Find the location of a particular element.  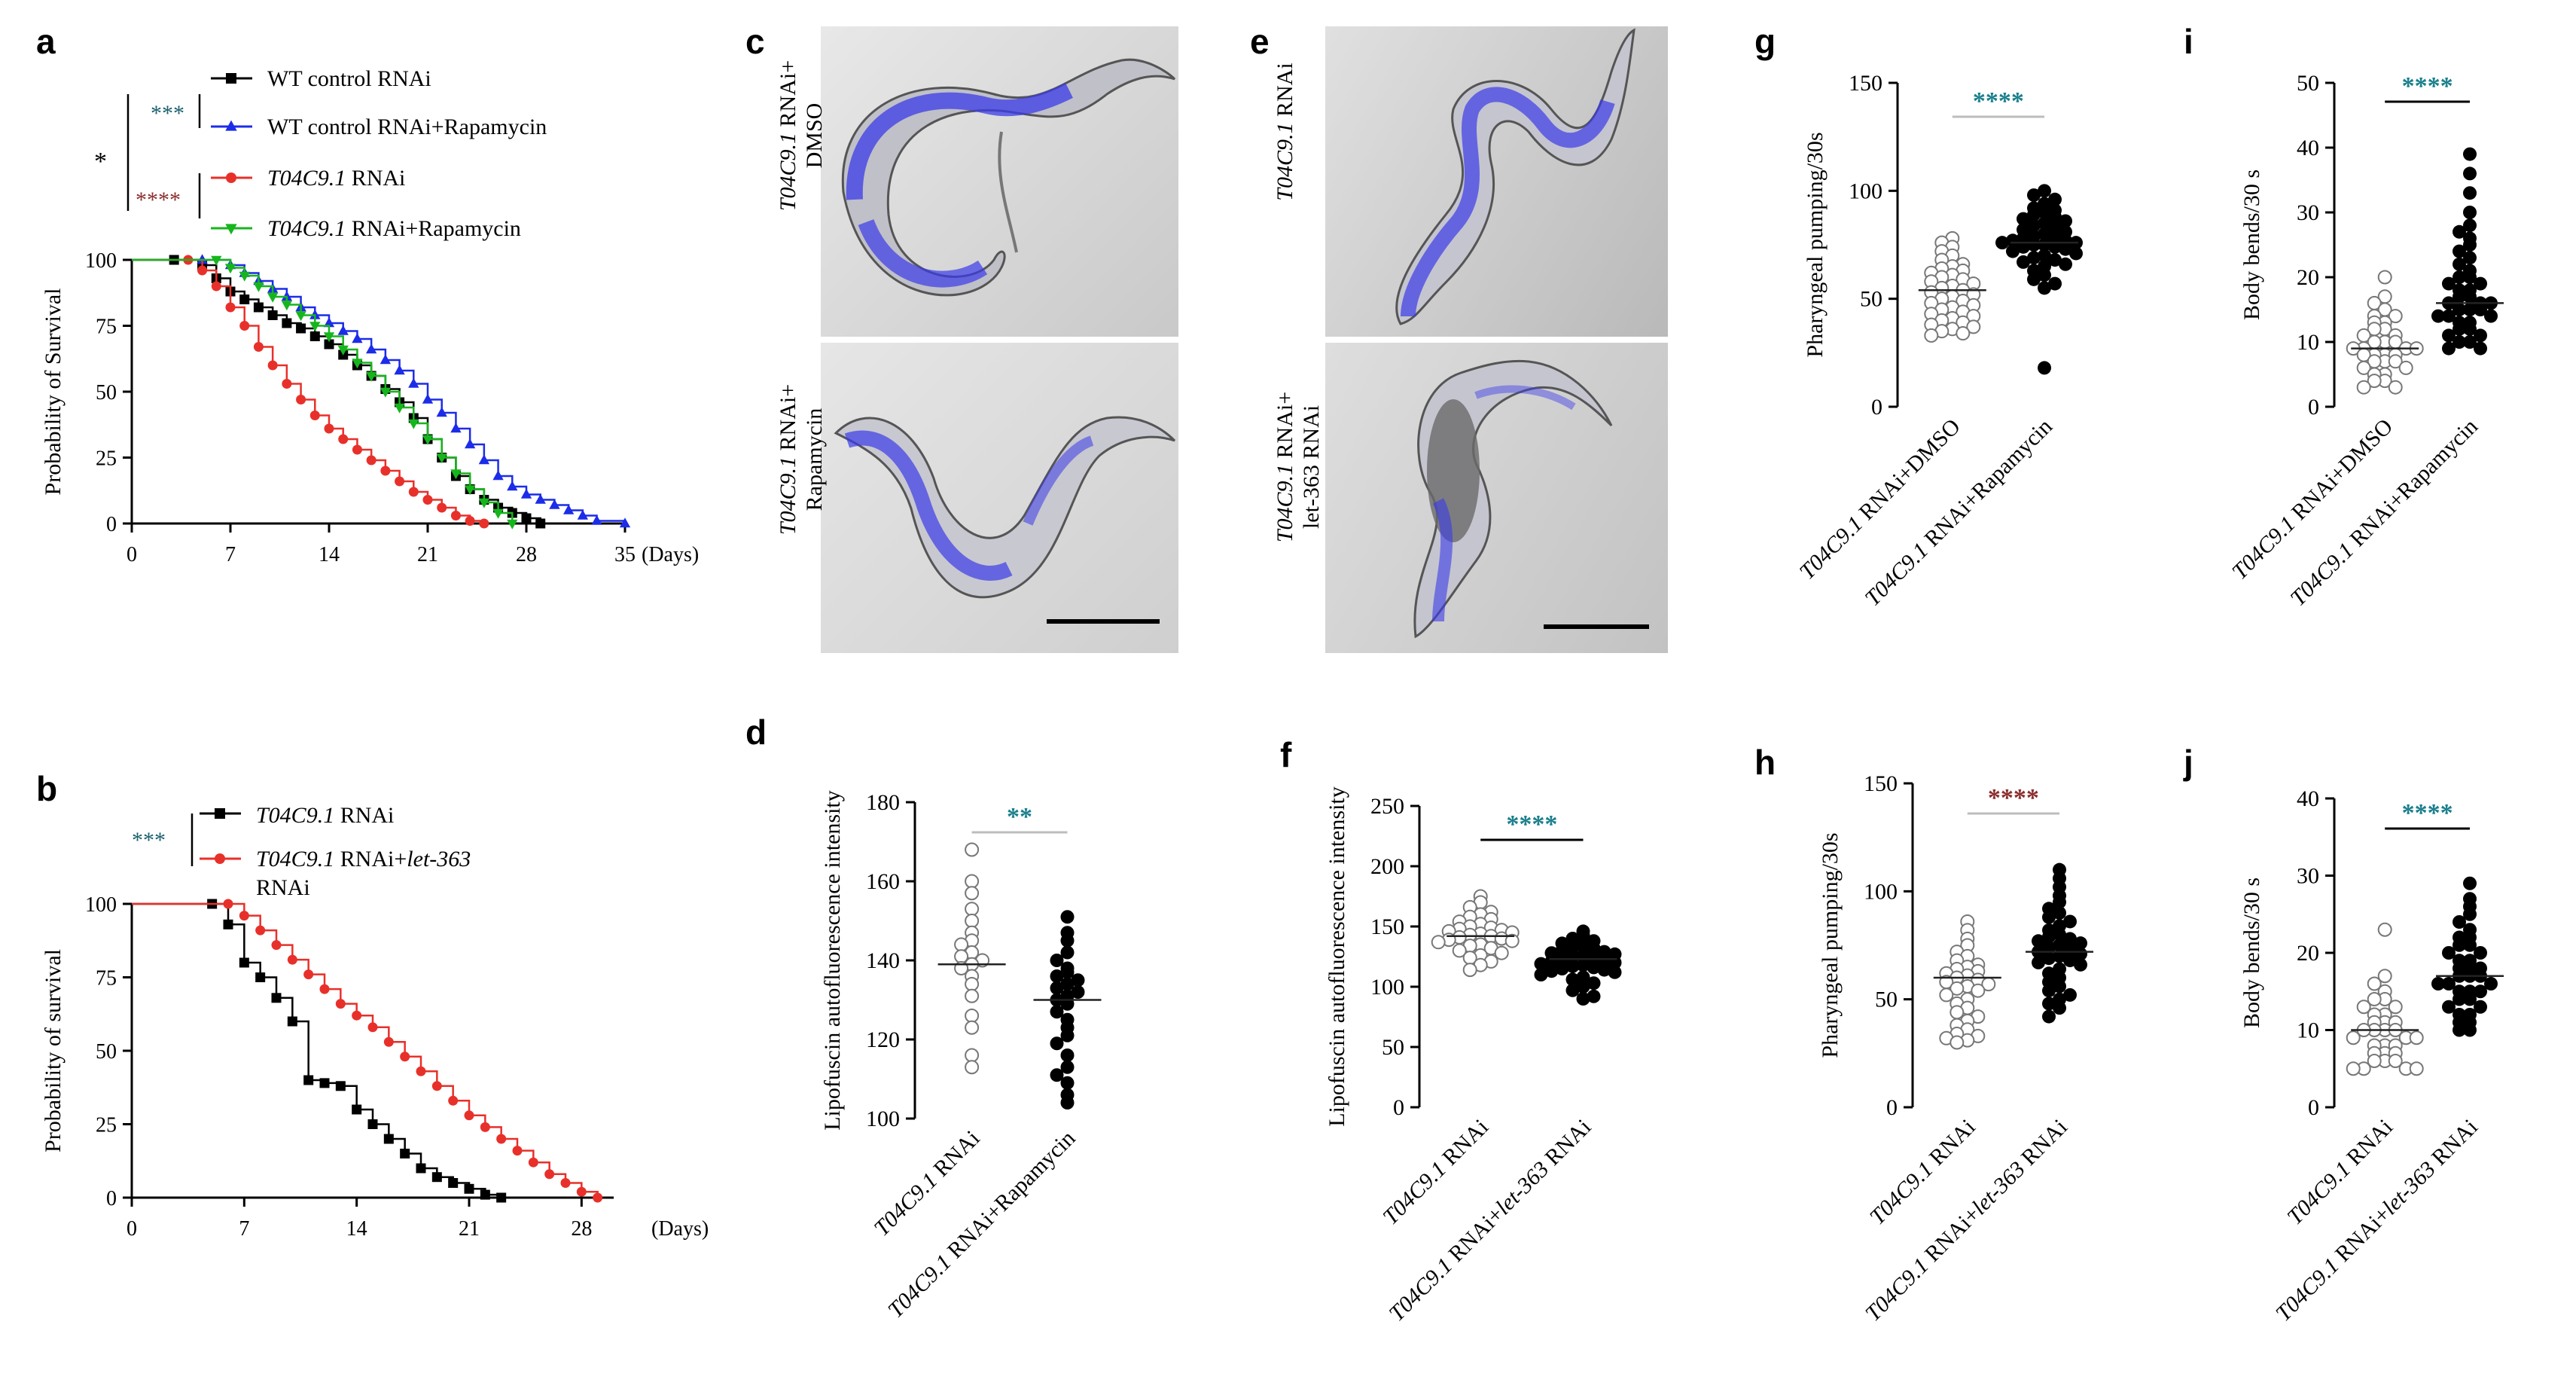

y-tick-label: 40 is located at coordinates (2308, 148).